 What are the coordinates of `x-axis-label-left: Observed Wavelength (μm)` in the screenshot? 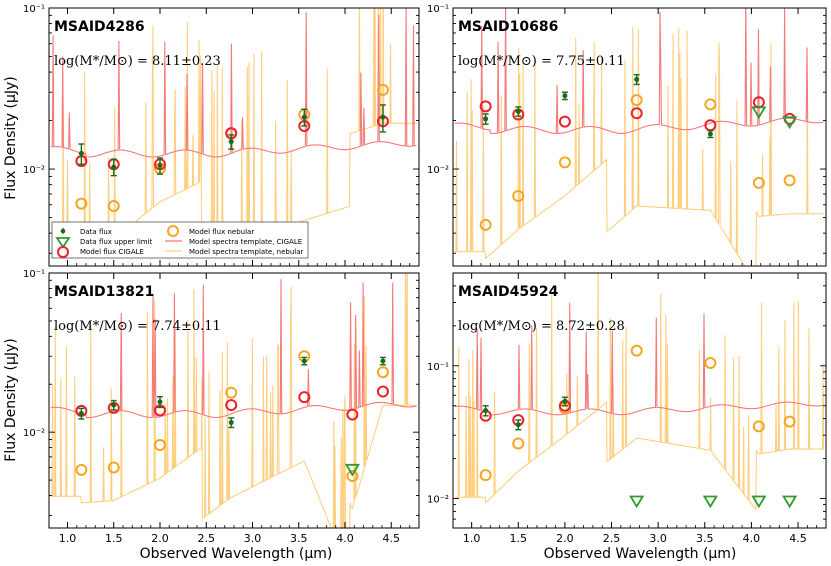 It's located at (236, 554).